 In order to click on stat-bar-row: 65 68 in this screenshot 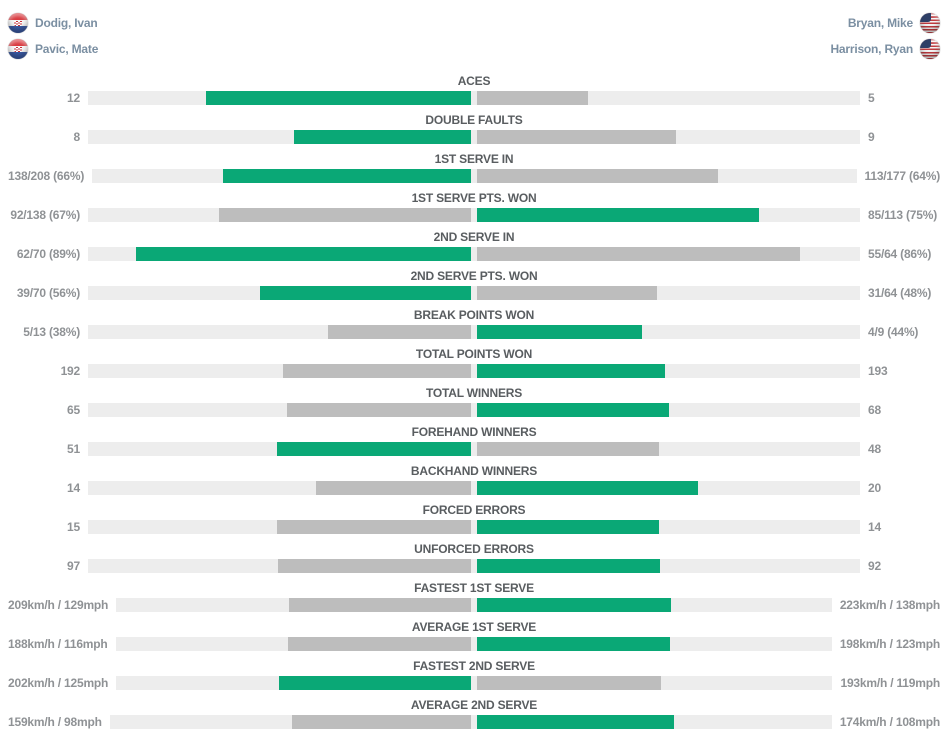, I will do `click(474, 410)`.